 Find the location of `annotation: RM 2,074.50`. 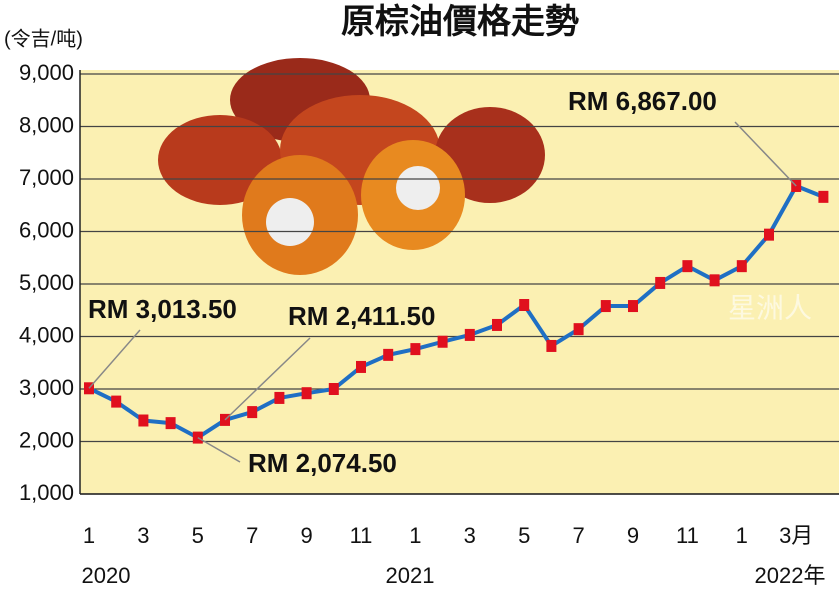

annotation: RM 2,074.50 is located at coordinates (322, 463).